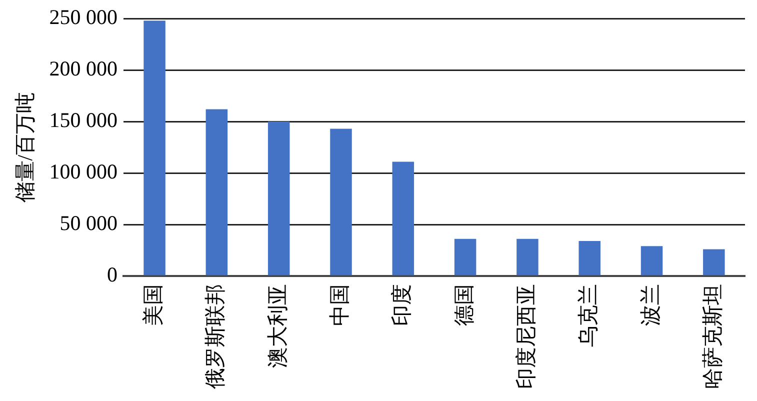 This screenshot has height=401, width=757. Describe the element at coordinates (277, 326) in the screenshot. I see `x-tick-label: 澳大利亚` at that location.